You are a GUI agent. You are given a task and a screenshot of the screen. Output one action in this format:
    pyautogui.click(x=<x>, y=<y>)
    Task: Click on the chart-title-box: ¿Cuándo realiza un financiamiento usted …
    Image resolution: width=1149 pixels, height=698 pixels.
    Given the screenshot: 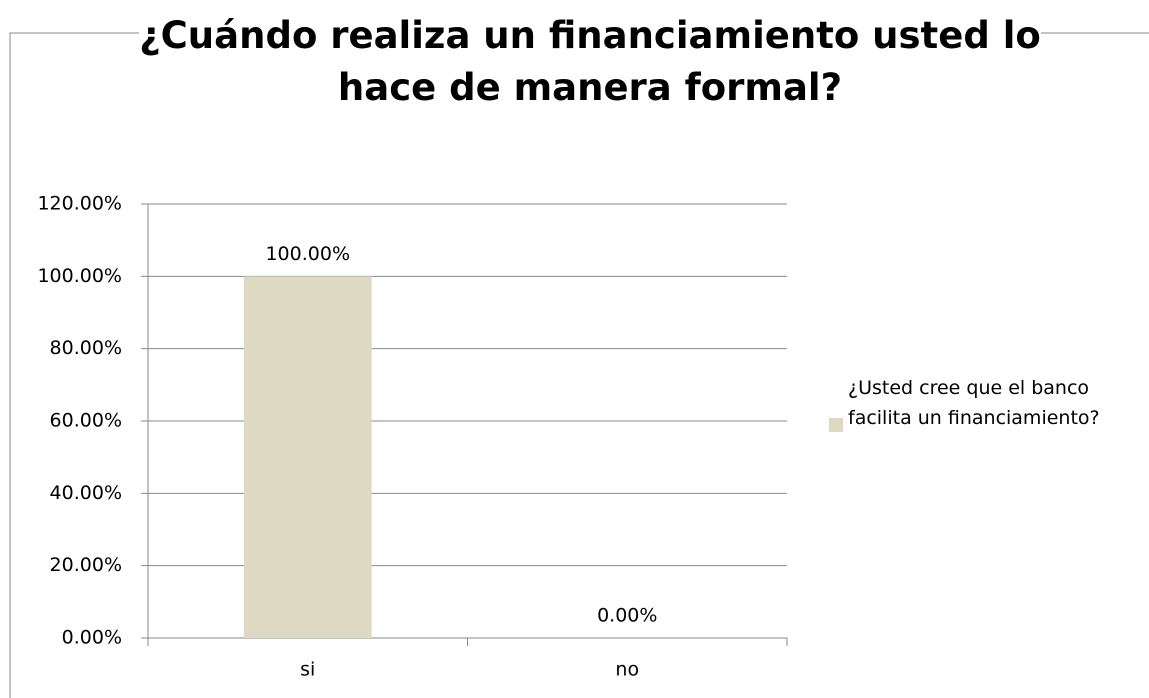 What is the action you would take?
    pyautogui.click(x=590, y=62)
    